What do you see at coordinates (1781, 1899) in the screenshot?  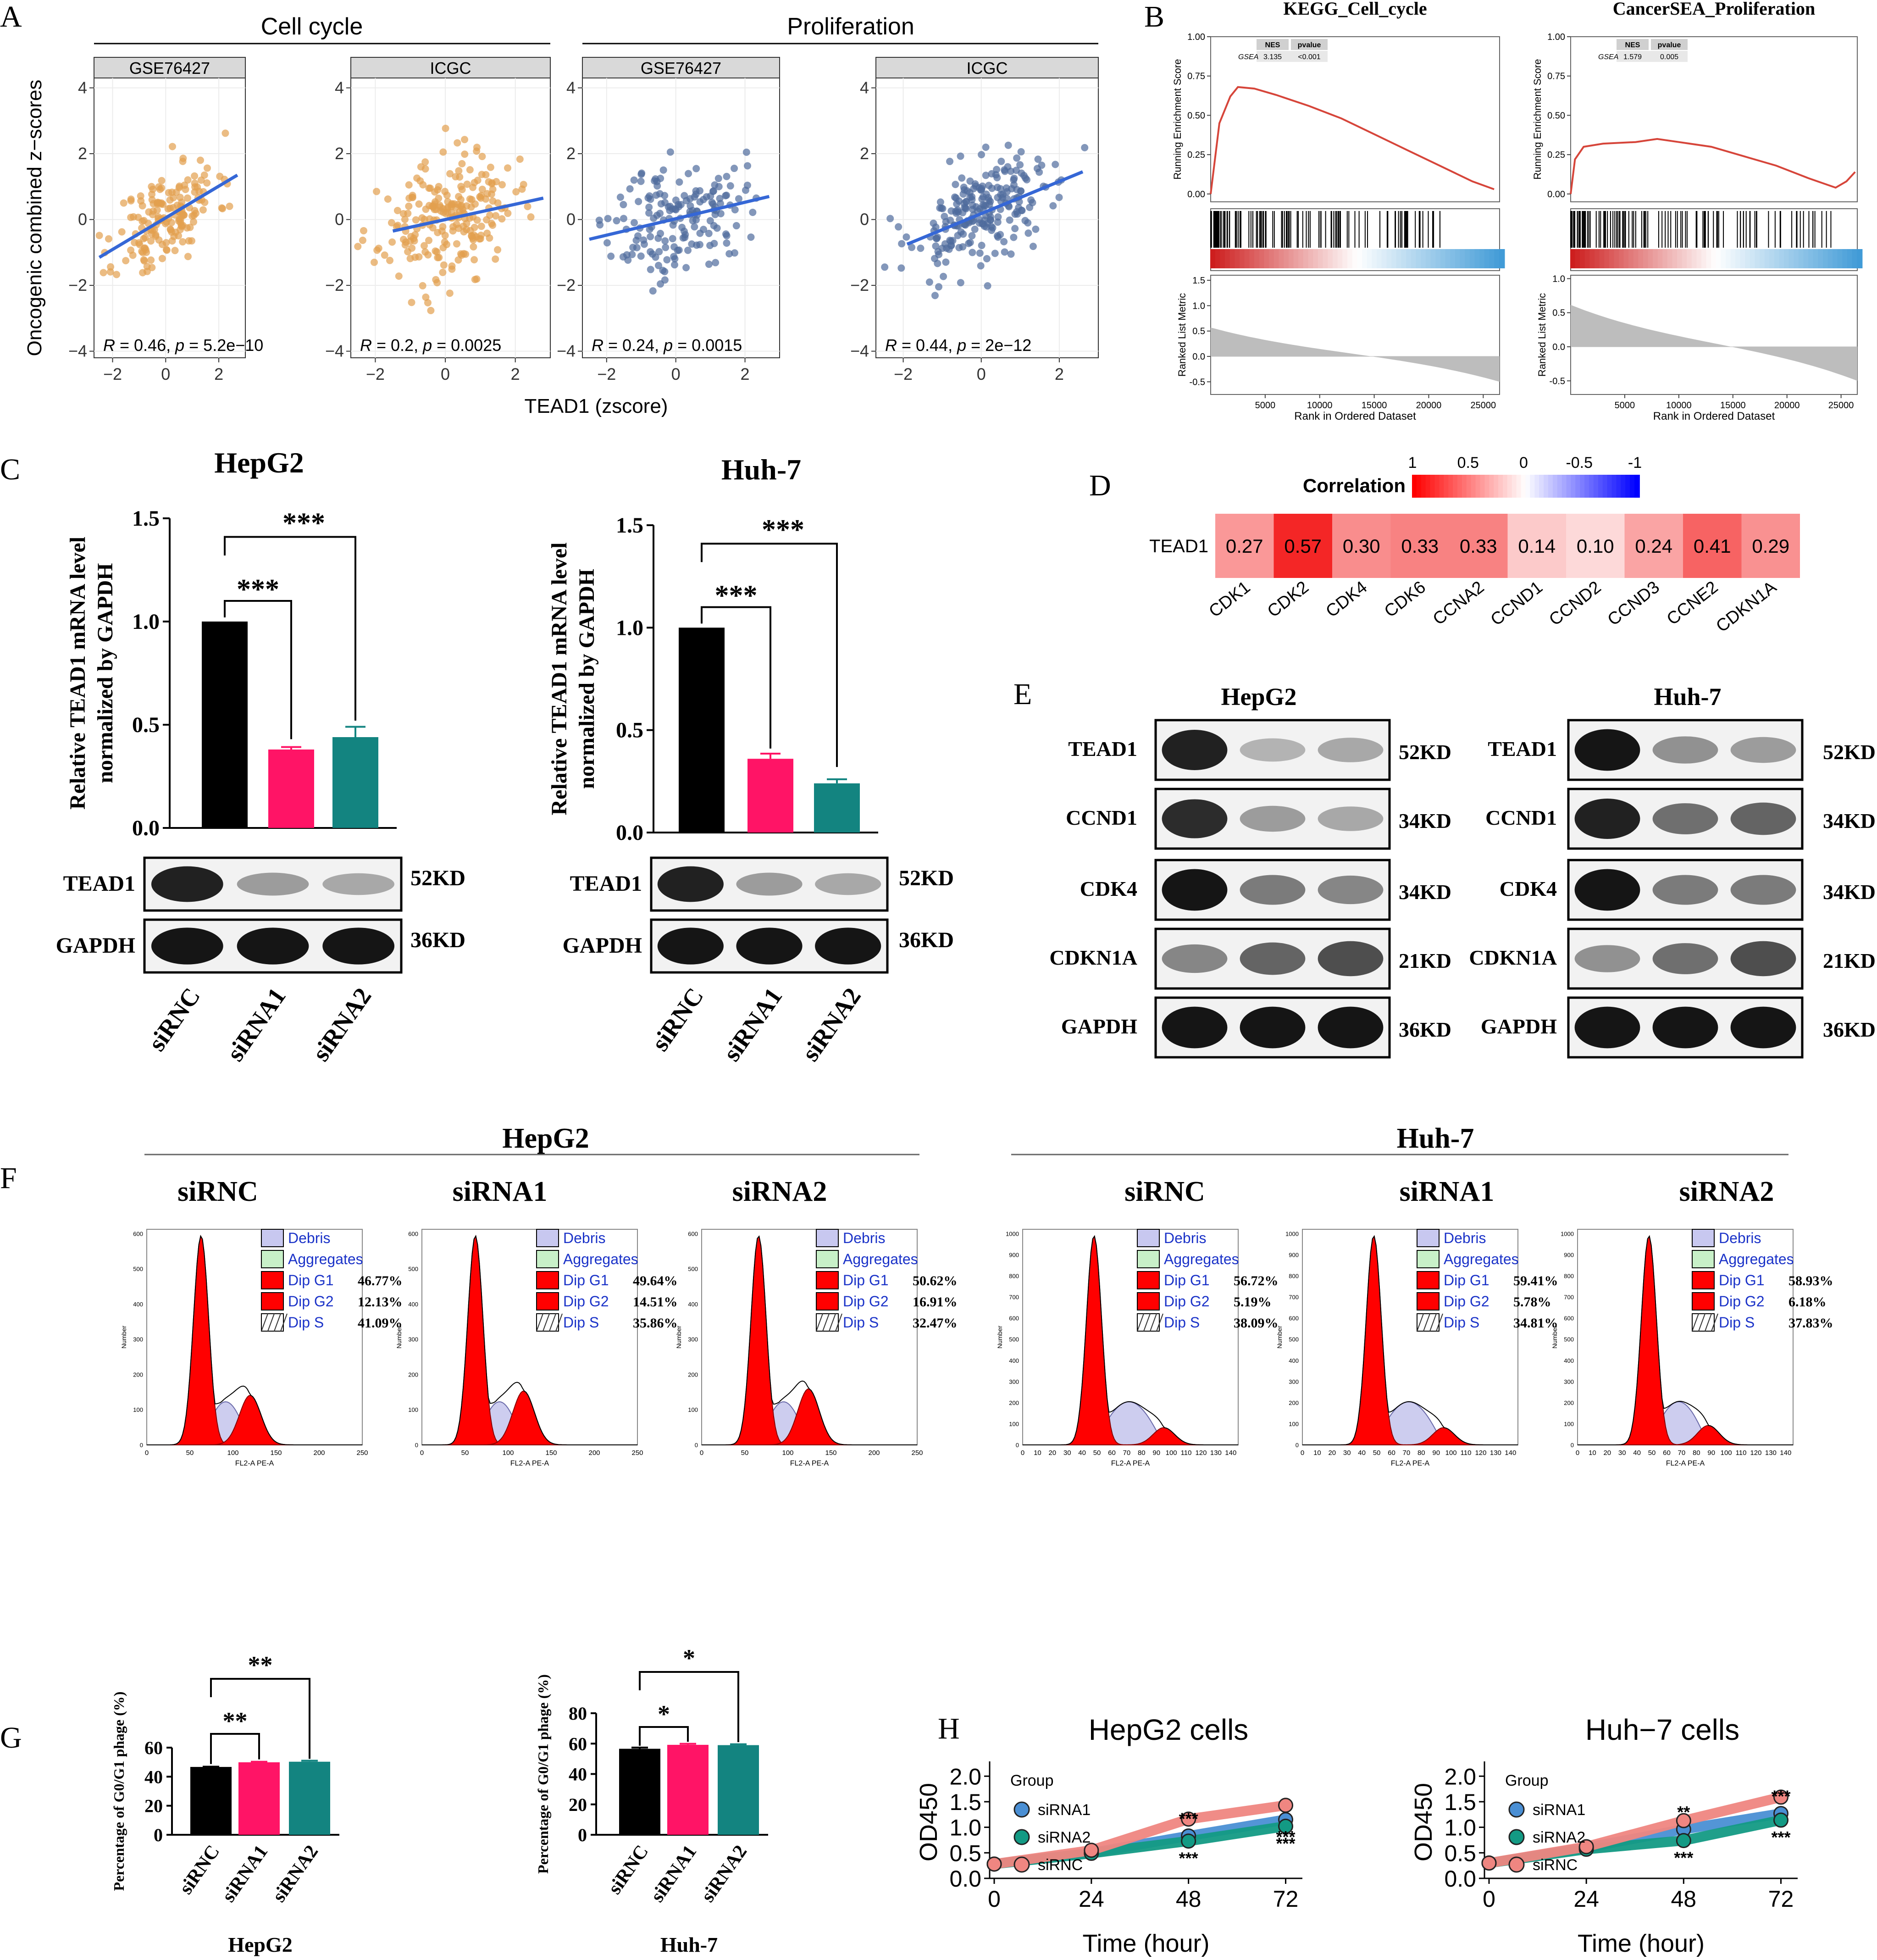 I see `x-tick-label: 72` at bounding box center [1781, 1899].